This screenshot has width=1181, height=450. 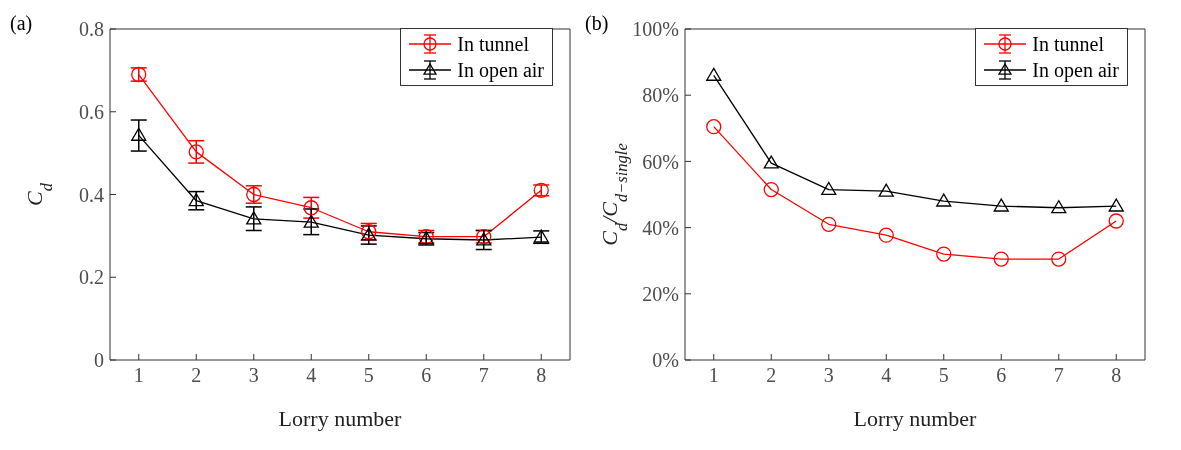 What do you see at coordinates (660, 95) in the screenshot?
I see `y-tick-label: 80%` at bounding box center [660, 95].